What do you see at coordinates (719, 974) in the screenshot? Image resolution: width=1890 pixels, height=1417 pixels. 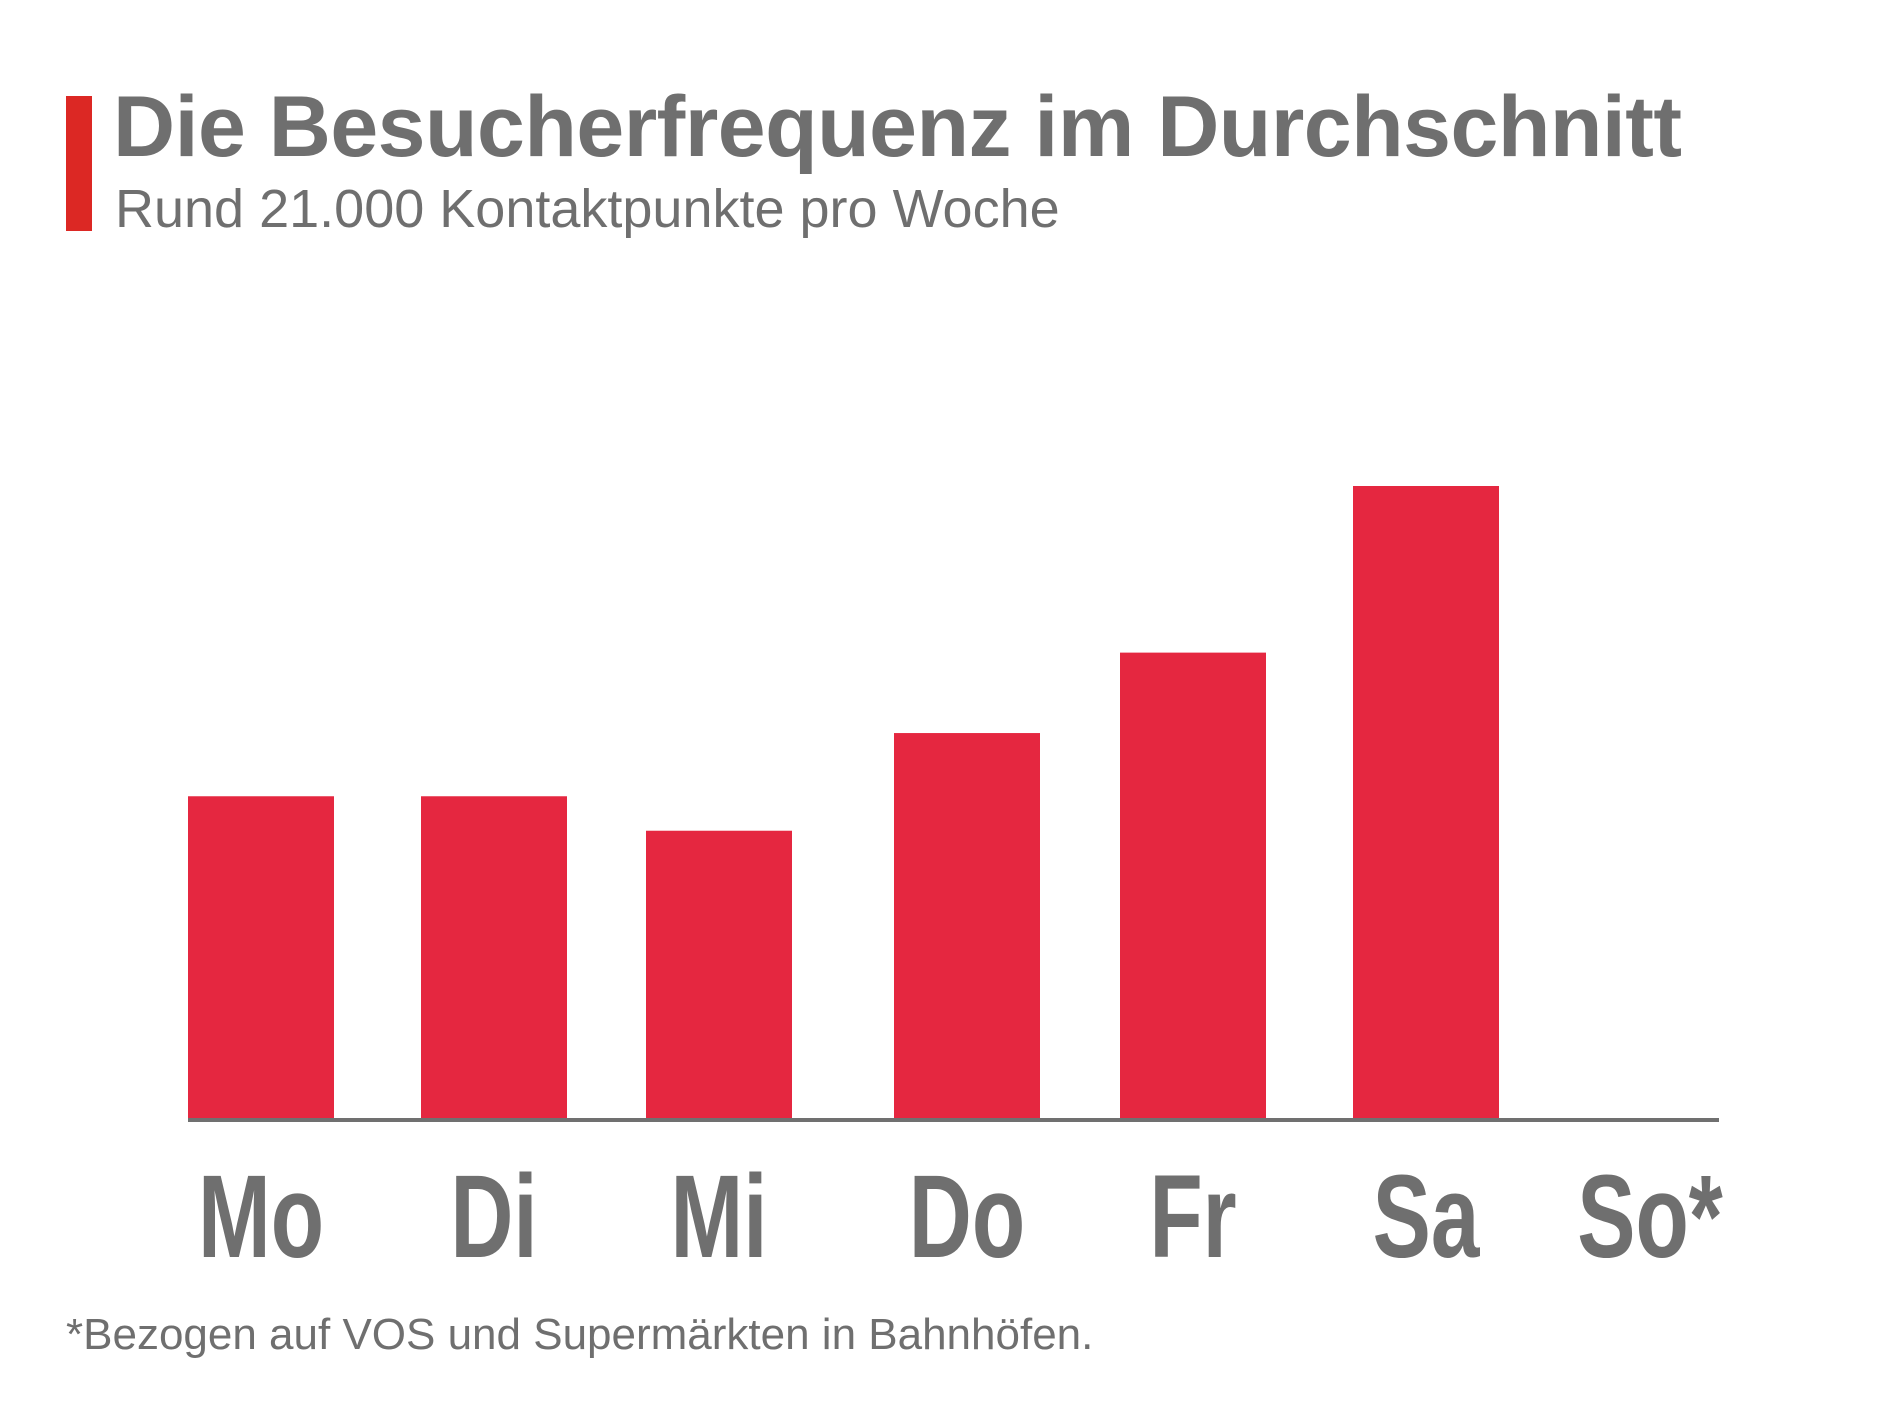 I see `bar-mi` at bounding box center [719, 974].